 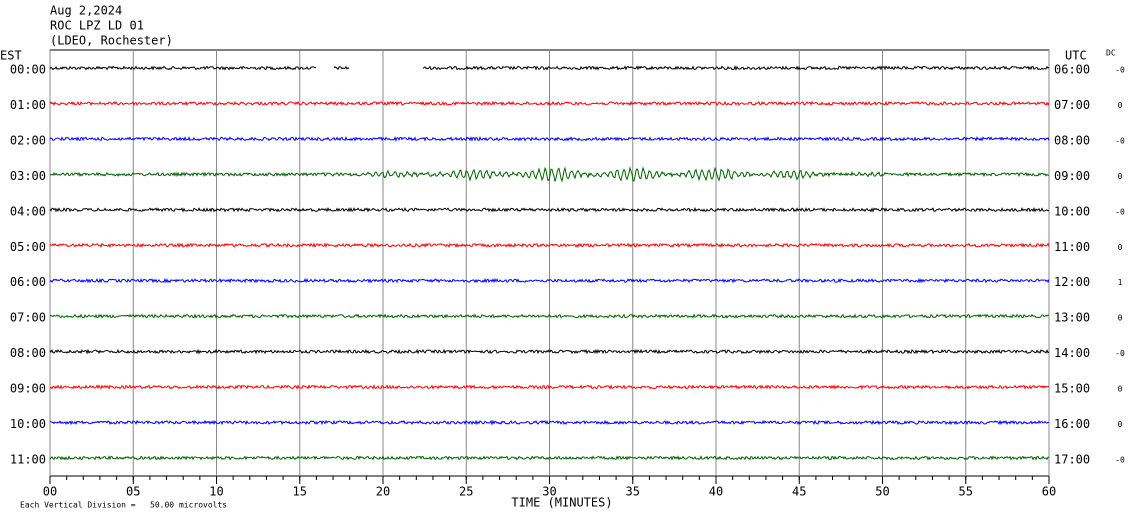 I want to click on x-tick-label: 20, so click(x=383, y=492).